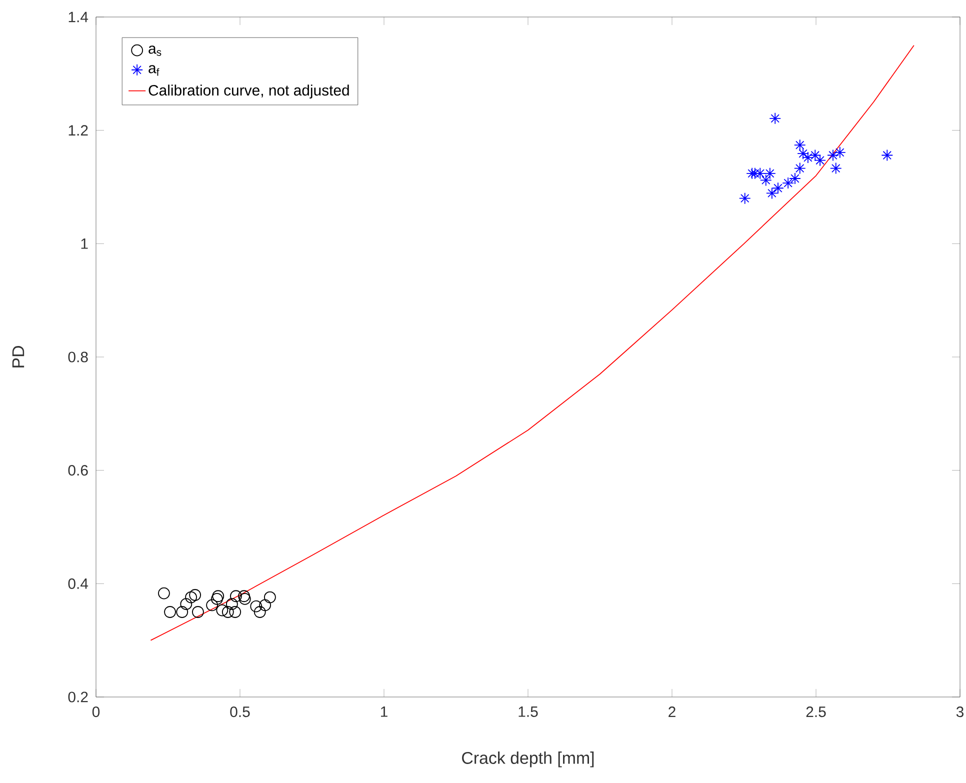 This screenshot has width=966, height=783. Describe the element at coordinates (78, 130) in the screenshot. I see `y-tick-label: 1.2` at that location.